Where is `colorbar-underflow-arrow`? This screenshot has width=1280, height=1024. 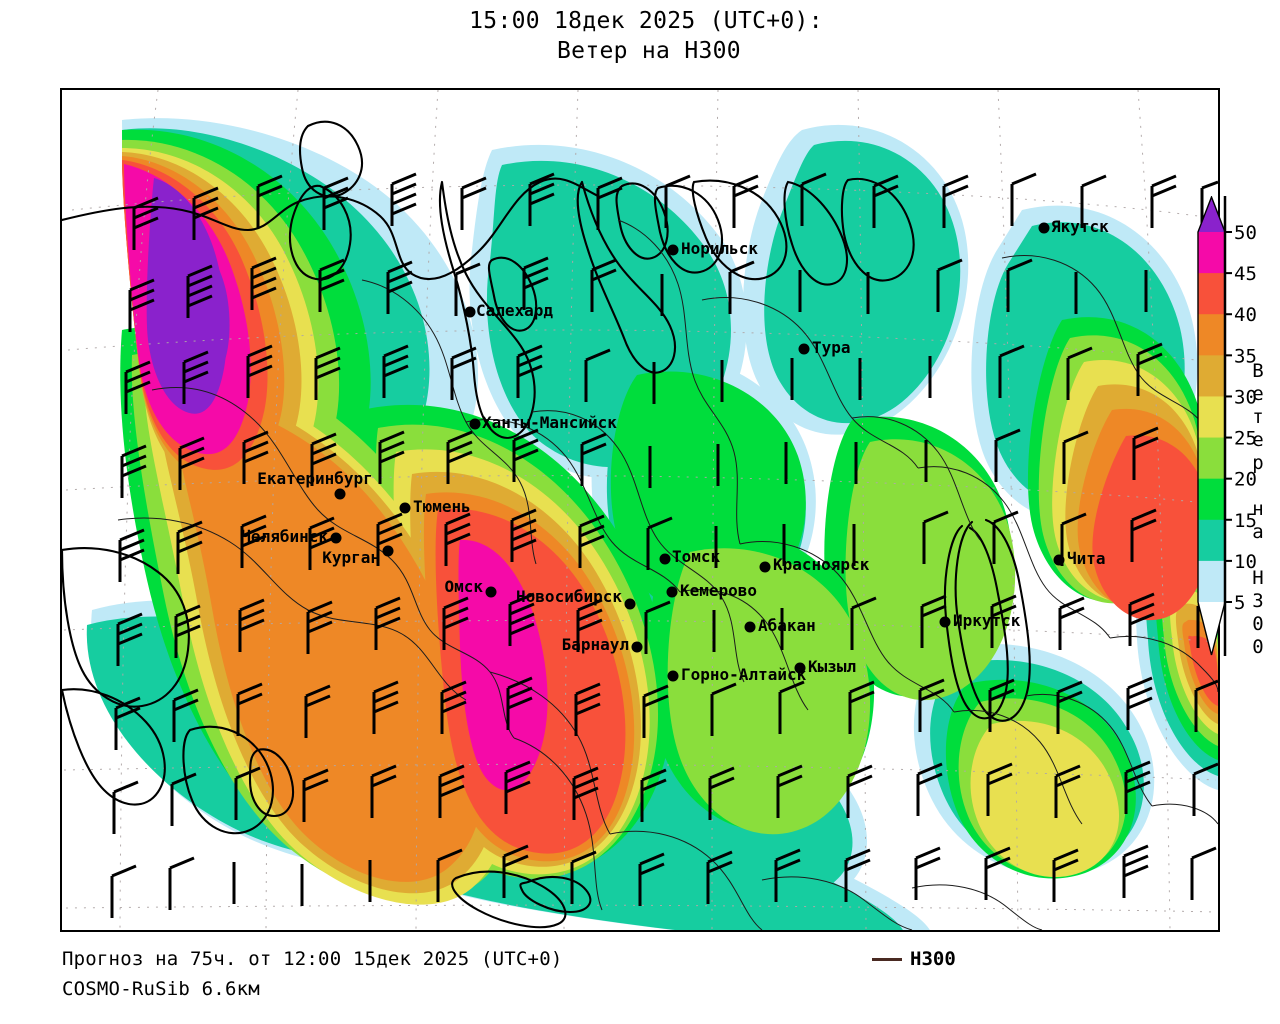
colorbar-underflow-arrow is located at coordinates (1211, 628).